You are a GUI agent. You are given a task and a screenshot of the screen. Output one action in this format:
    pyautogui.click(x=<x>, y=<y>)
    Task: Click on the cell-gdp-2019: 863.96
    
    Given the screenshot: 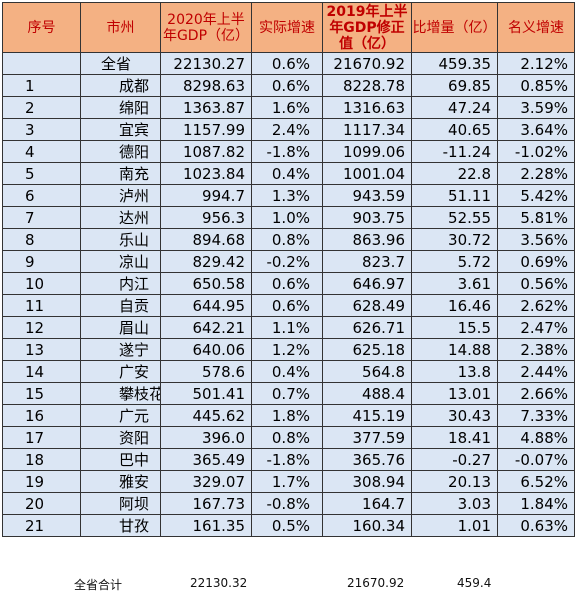 What is the action you would take?
    pyautogui.click(x=367, y=239)
    